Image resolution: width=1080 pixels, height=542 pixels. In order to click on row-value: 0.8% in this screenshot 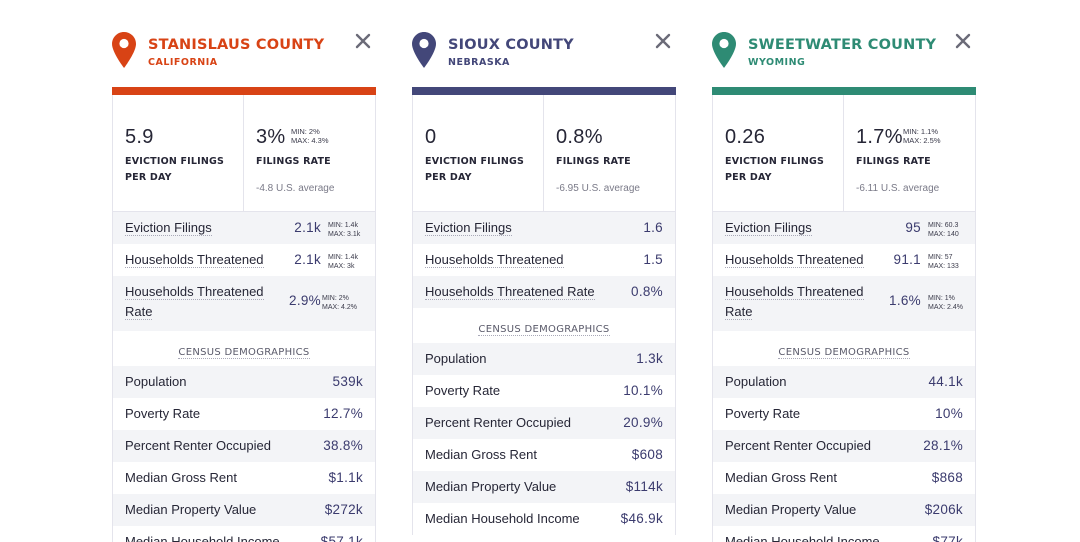, I will do `click(647, 291)`.